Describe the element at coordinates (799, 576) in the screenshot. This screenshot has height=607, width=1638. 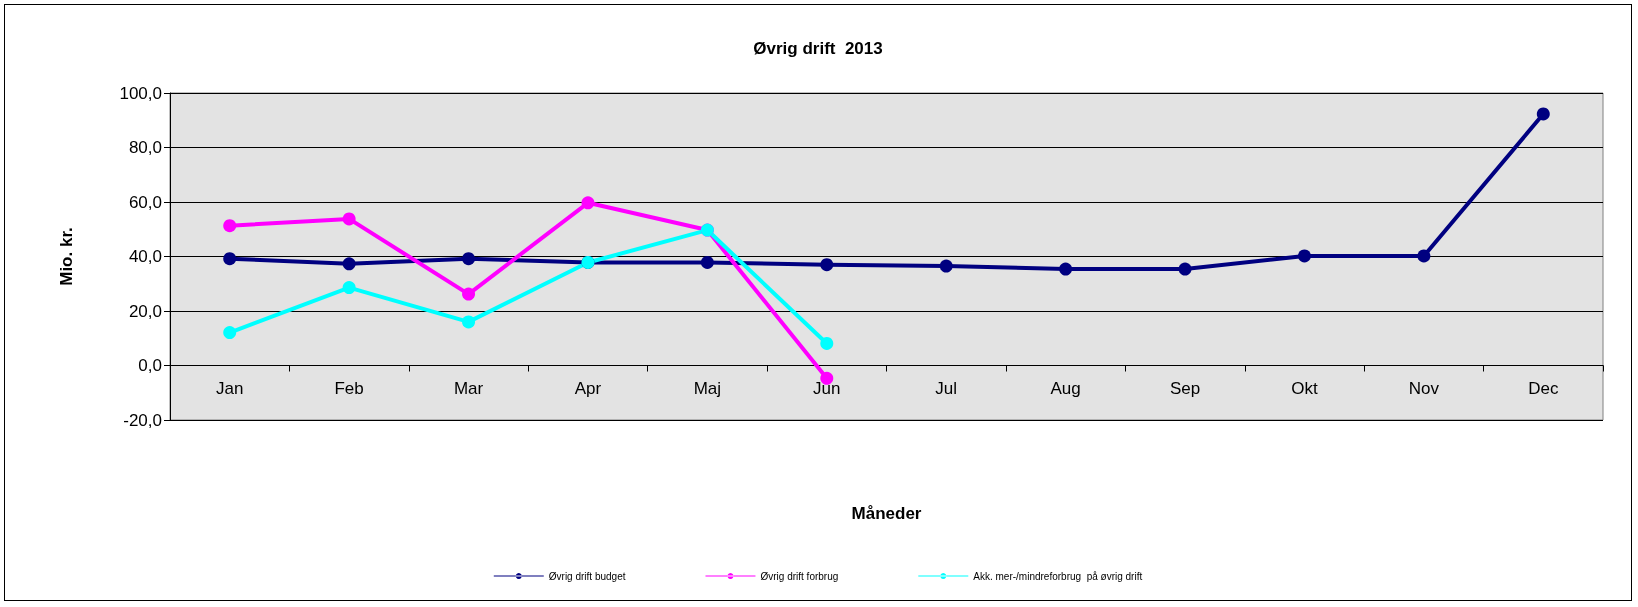
I see `legend-label: Øvrig drift forbrug` at that location.